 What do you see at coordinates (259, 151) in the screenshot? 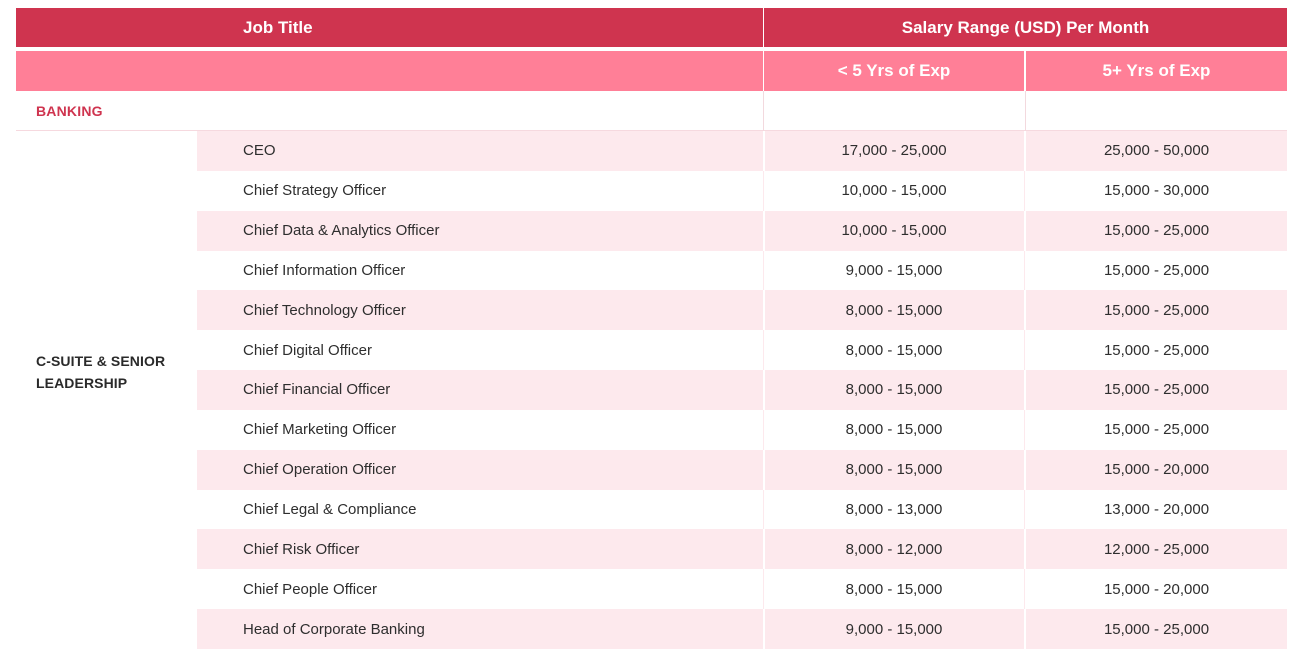
I see `job-title-cell: CEO` at bounding box center [259, 151].